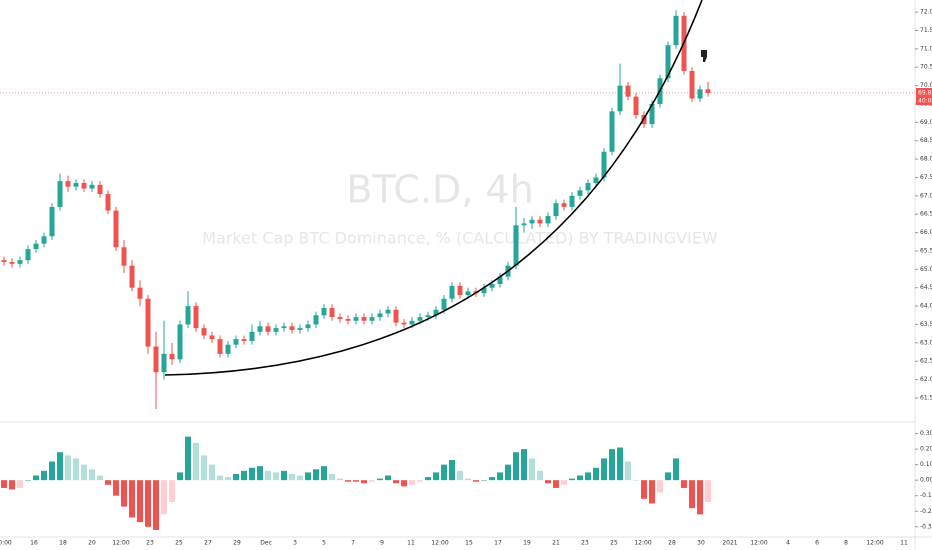 The image size is (932, 550). What do you see at coordinates (926, 526) in the screenshot?
I see `y-tick-label: -0.30` at bounding box center [926, 526].